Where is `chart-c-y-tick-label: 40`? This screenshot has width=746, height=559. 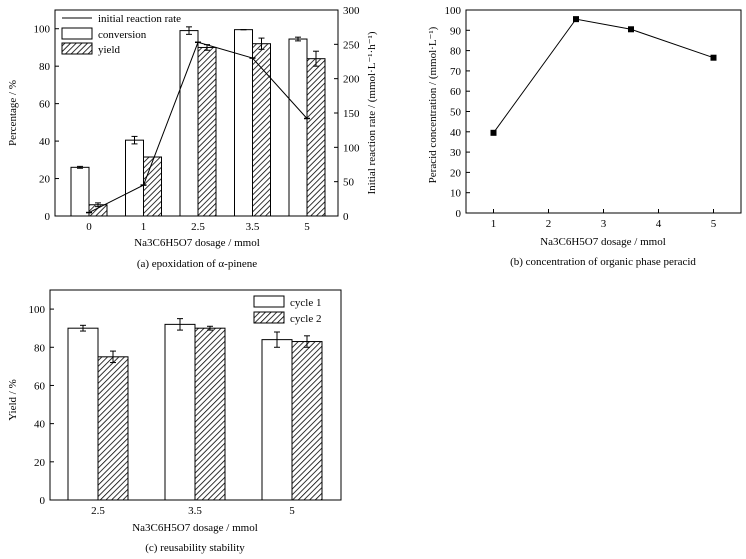
chart-c-y-tick-label: 40 is located at coordinates (40, 425).